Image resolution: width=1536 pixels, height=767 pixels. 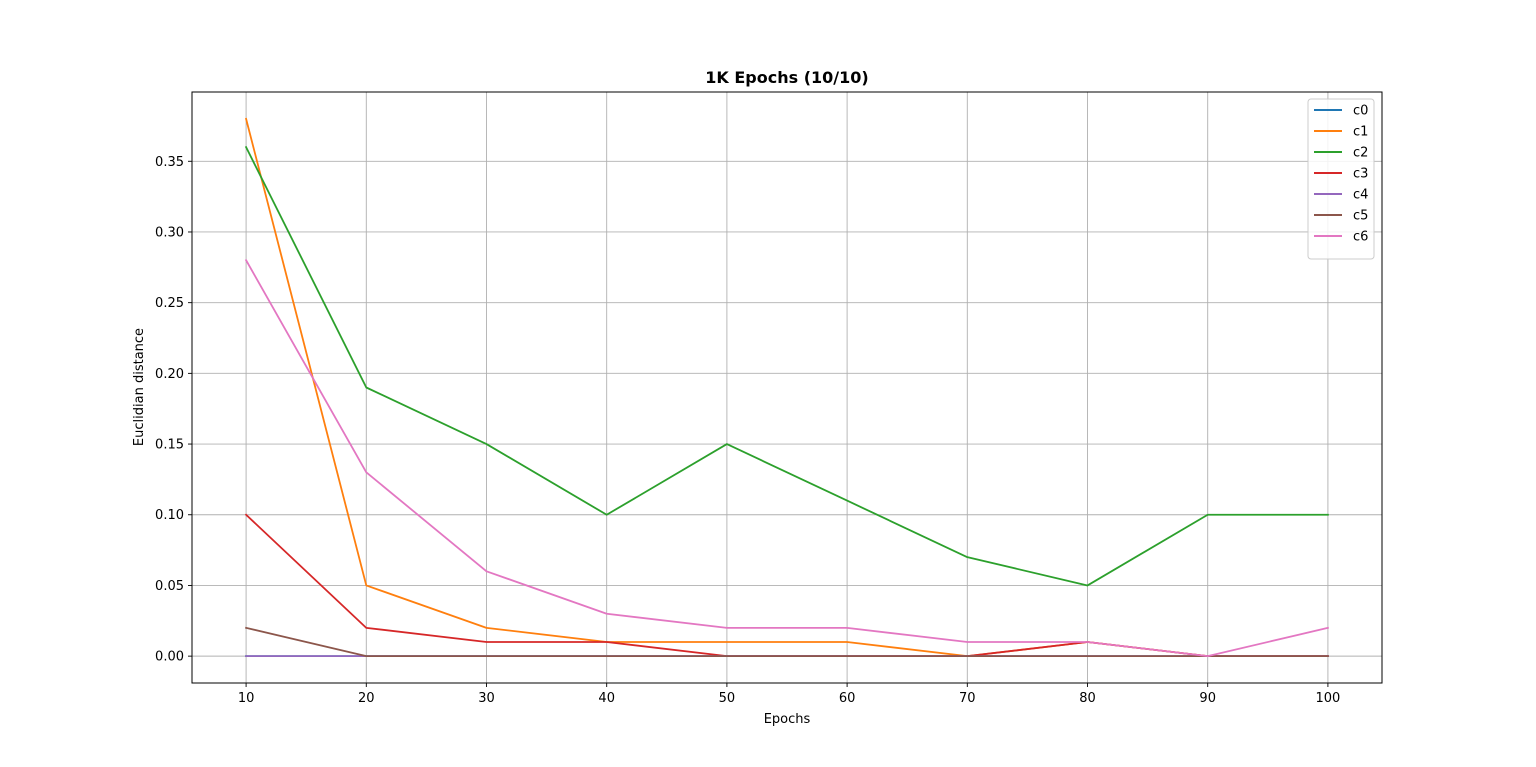 What do you see at coordinates (786, 77) in the screenshot?
I see `chart-title: 1K Epochs (10/10)` at bounding box center [786, 77].